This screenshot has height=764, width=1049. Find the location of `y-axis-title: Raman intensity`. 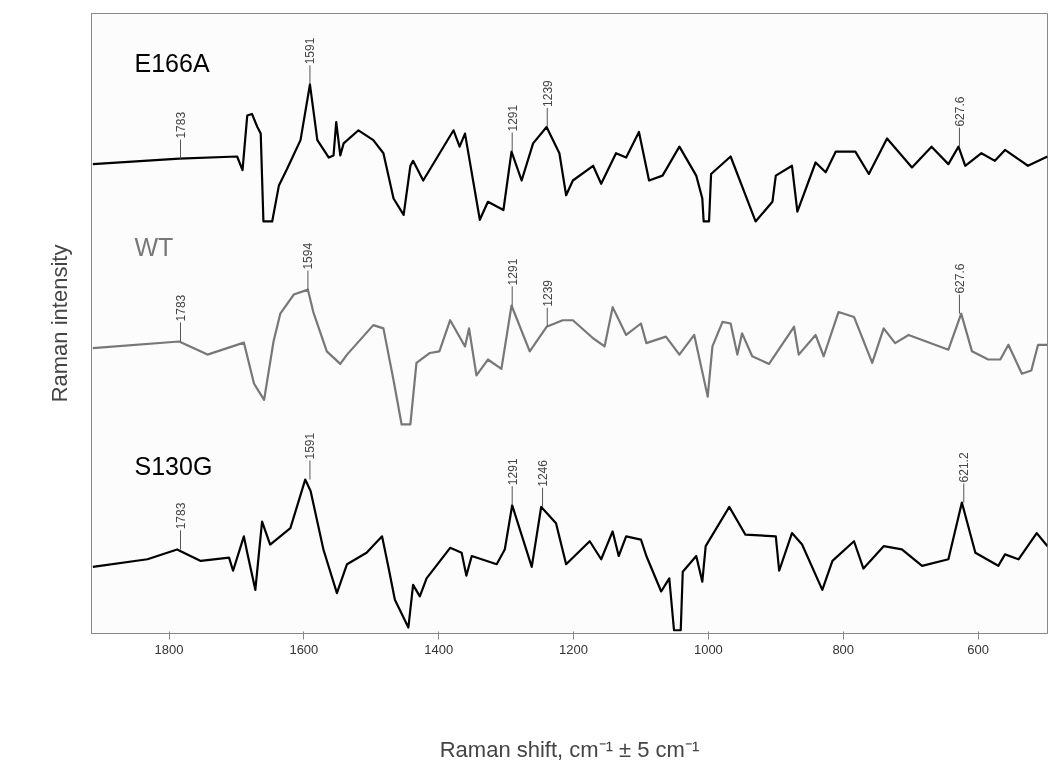

y-axis-title: Raman intensity is located at coordinates (59, 323).